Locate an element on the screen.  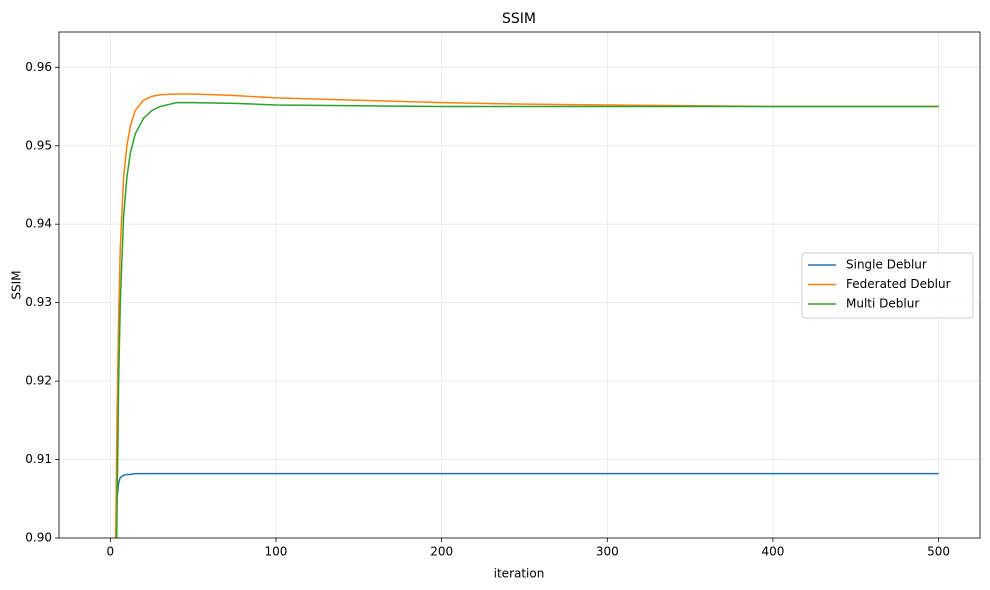
x-axis-label: iteration is located at coordinates (519, 574).